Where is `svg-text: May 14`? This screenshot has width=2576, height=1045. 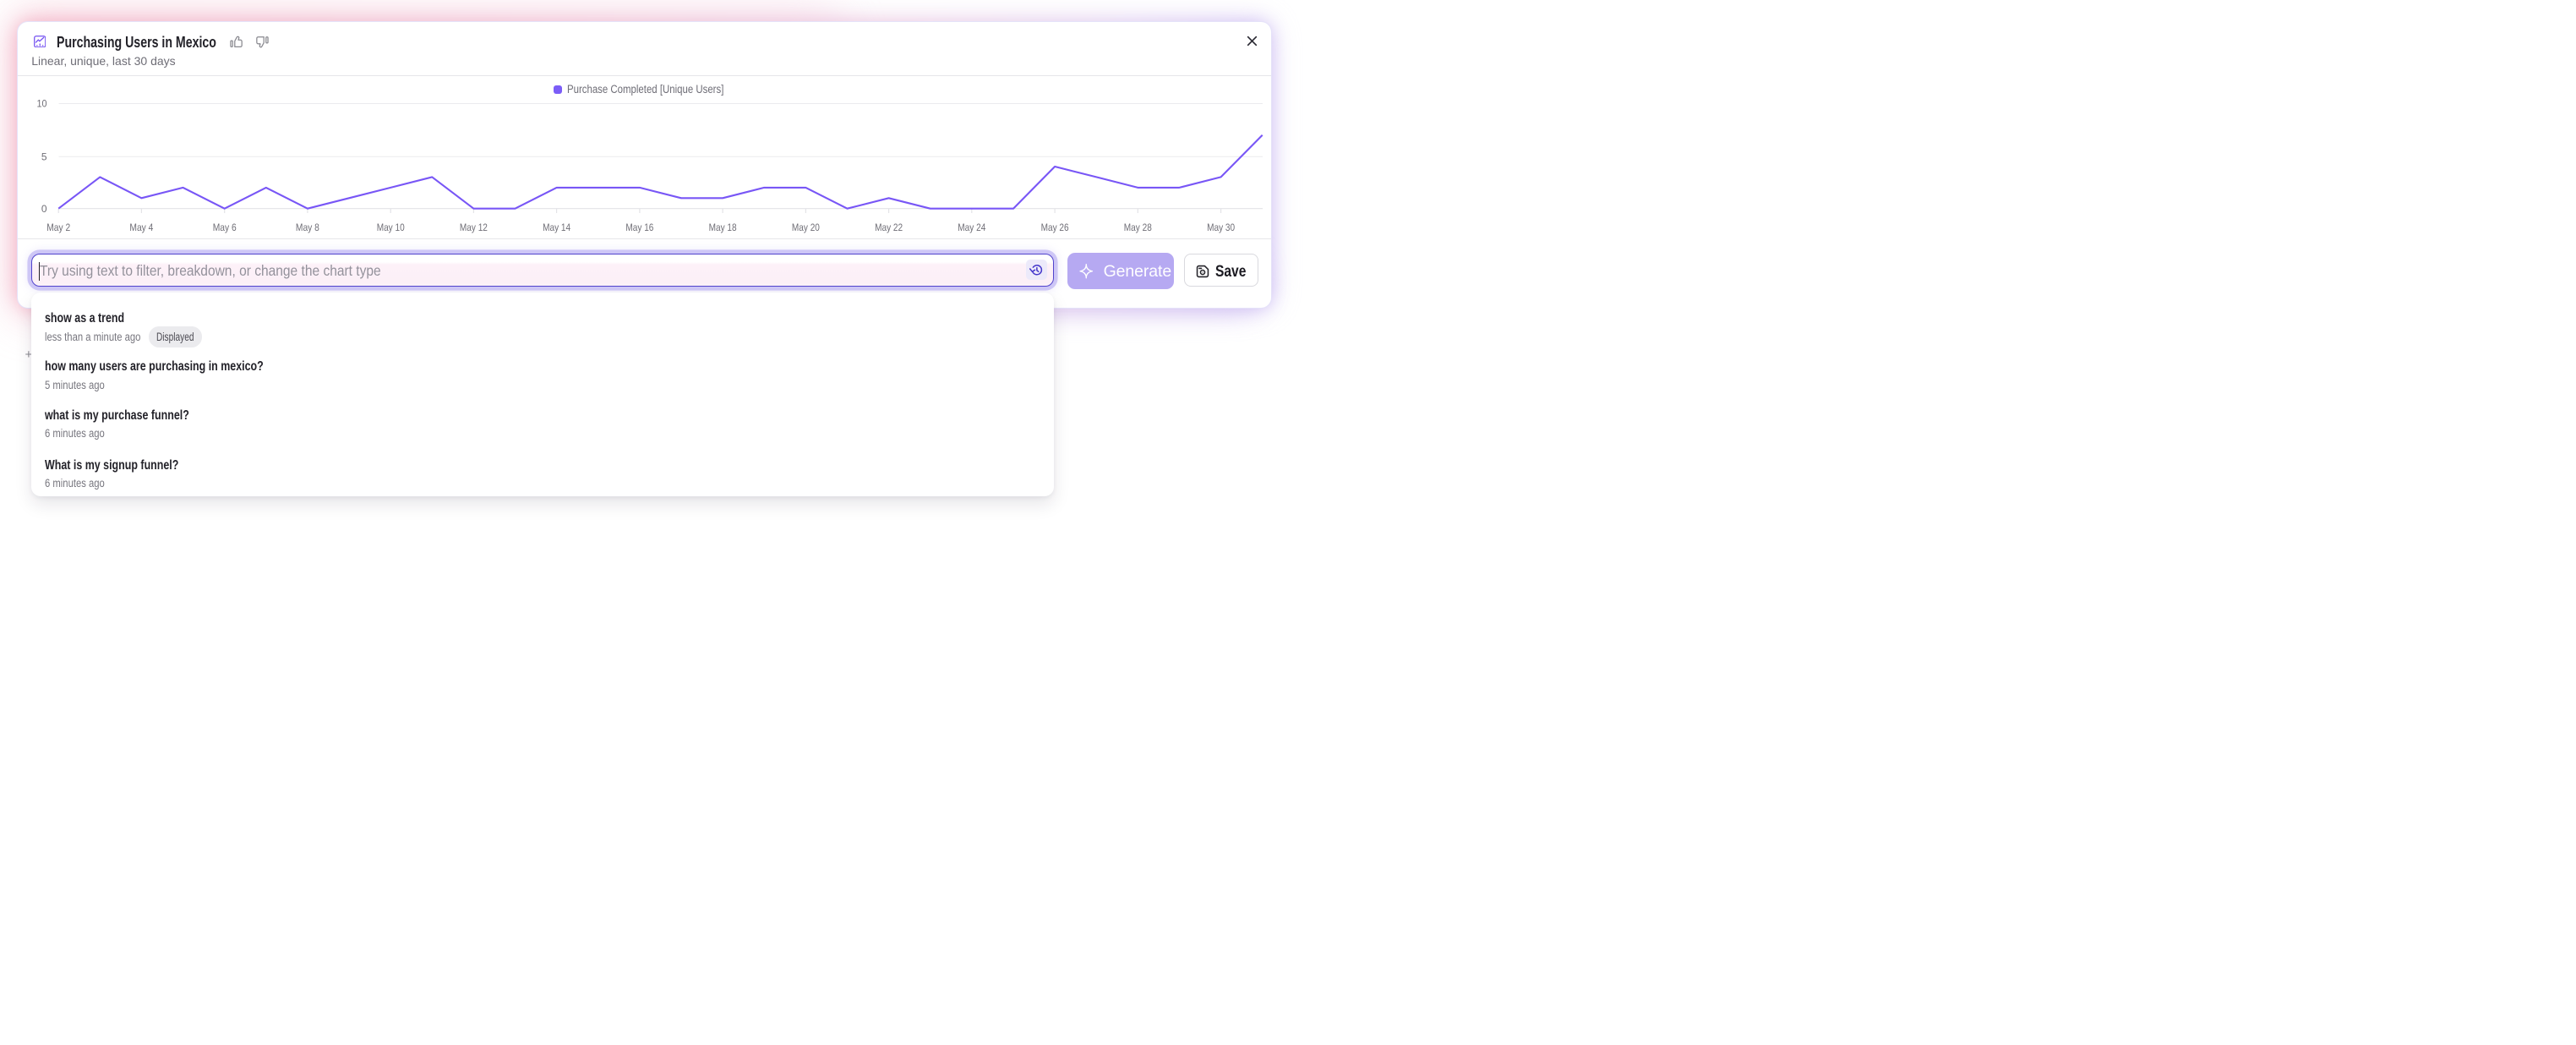
svg-text: May 14 is located at coordinates (556, 228).